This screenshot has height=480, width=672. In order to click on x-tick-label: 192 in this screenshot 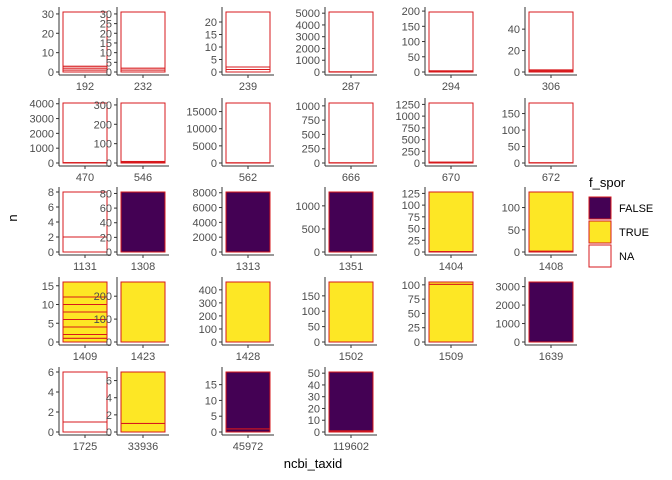, I will do `click(85, 87)`.